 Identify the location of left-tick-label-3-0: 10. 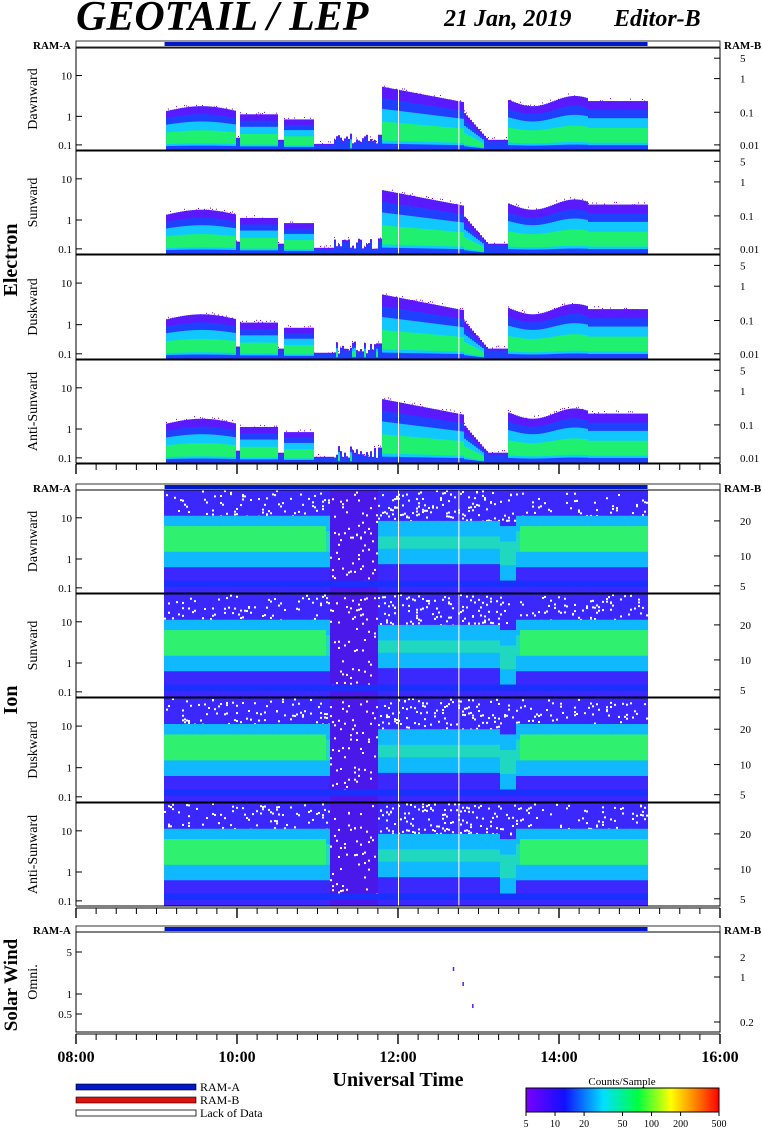
(67, 389).